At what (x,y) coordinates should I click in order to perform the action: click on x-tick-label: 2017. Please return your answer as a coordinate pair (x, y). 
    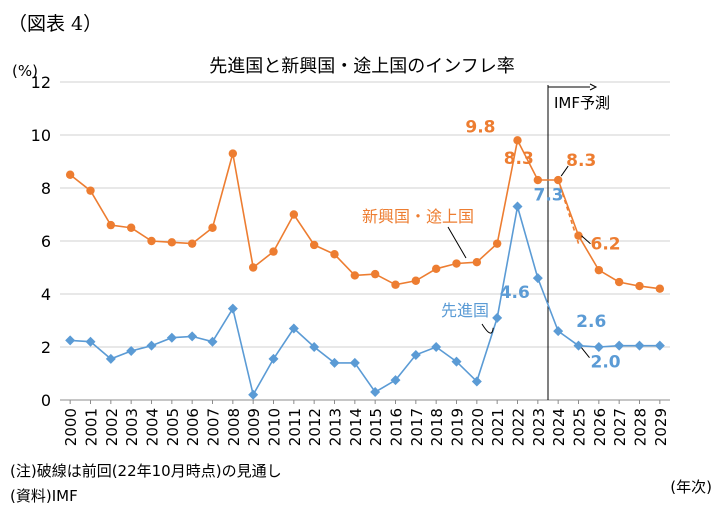
    Looking at the image, I should click on (417, 427).